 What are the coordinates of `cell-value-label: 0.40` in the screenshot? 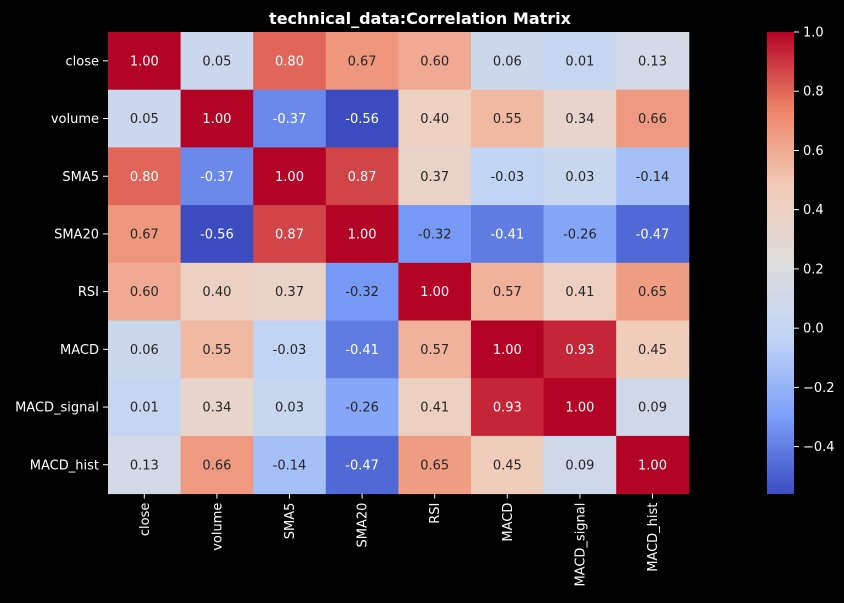 It's located at (434, 119).